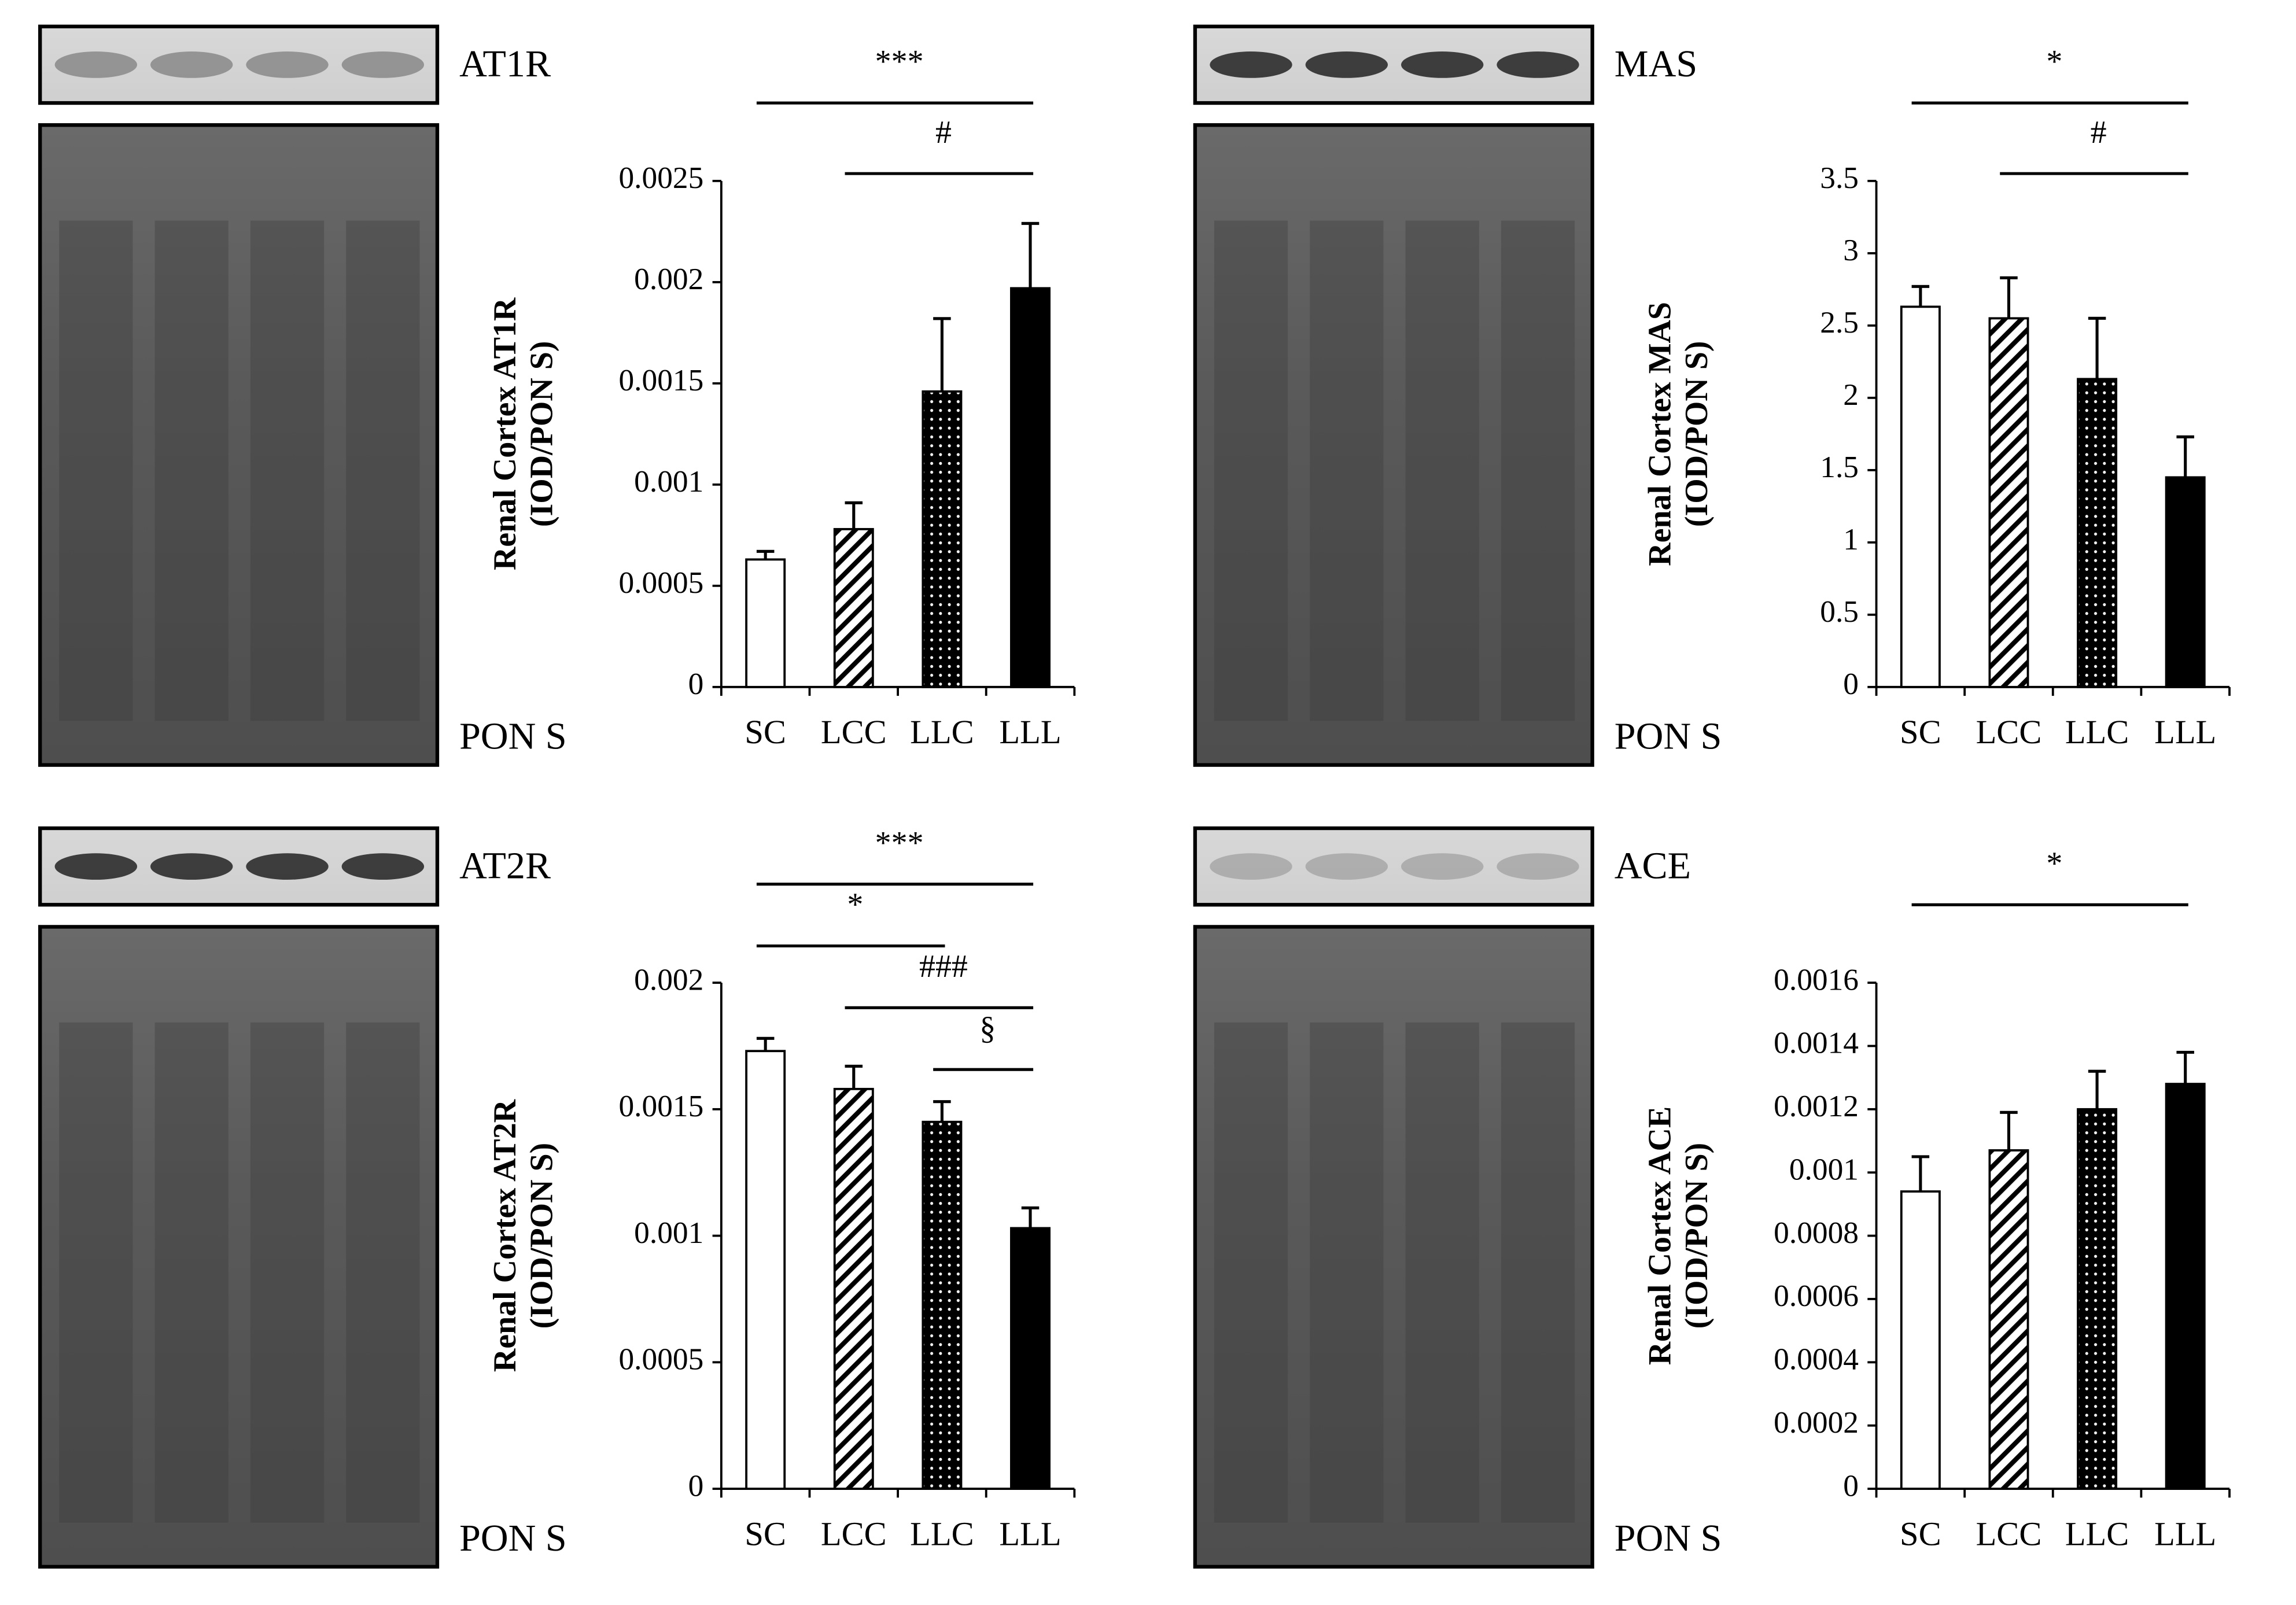 The height and width of the screenshot is (1605, 2296). I want to click on y-tick-label: 0.5, so click(1839, 611).